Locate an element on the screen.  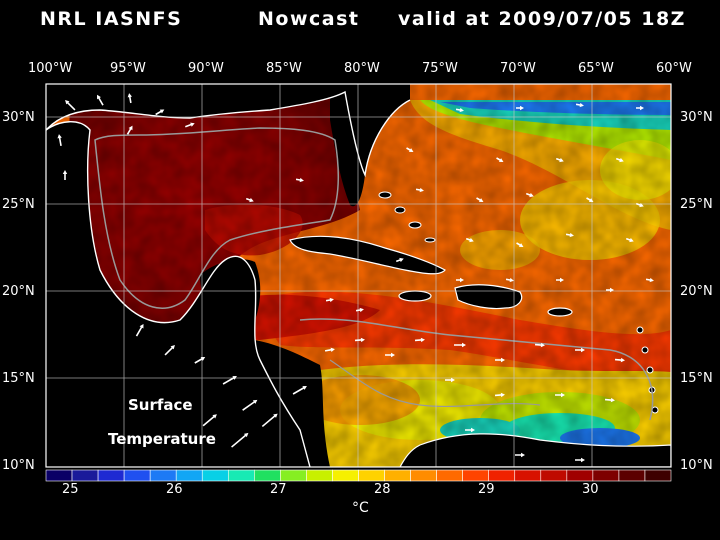
lat-label-30n-left: 30°N is located at coordinates (18, 117).